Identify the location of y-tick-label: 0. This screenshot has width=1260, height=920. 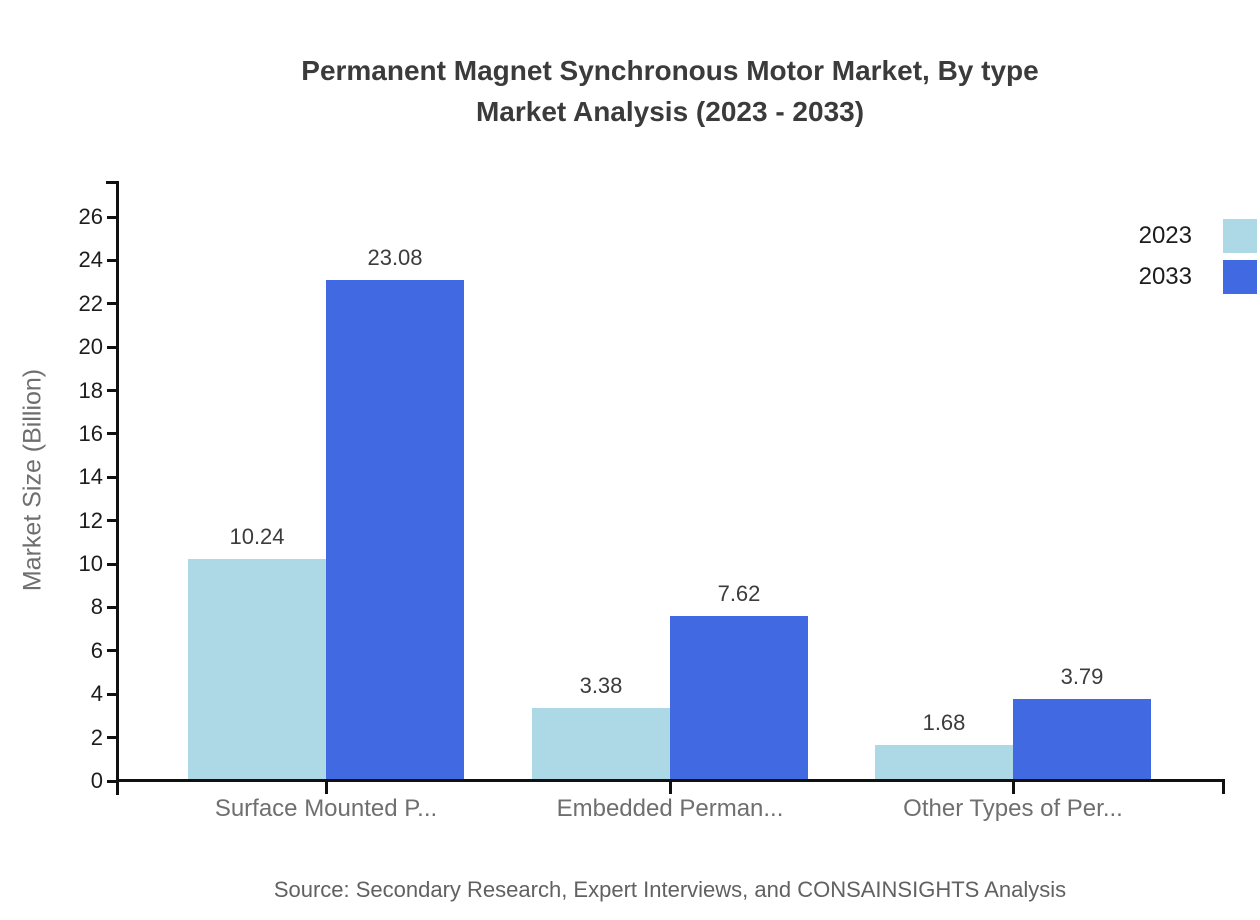
(96, 780).